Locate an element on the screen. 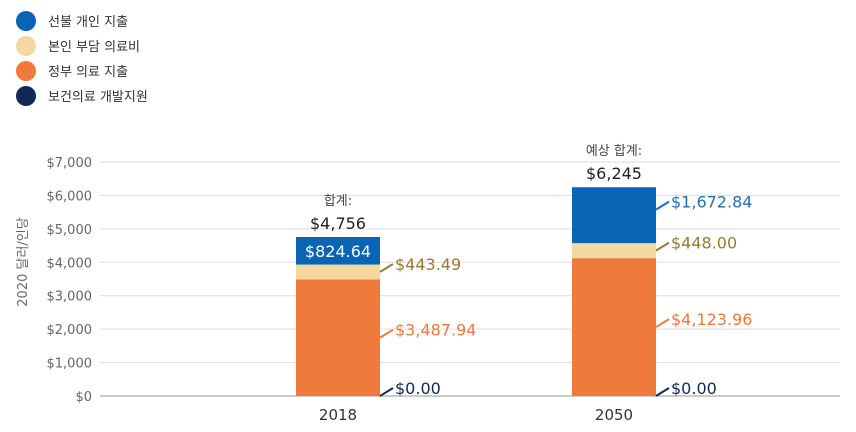 The image size is (856, 432). legend-label-prepaid-private: 선불 개인 지출 is located at coordinates (88, 22).